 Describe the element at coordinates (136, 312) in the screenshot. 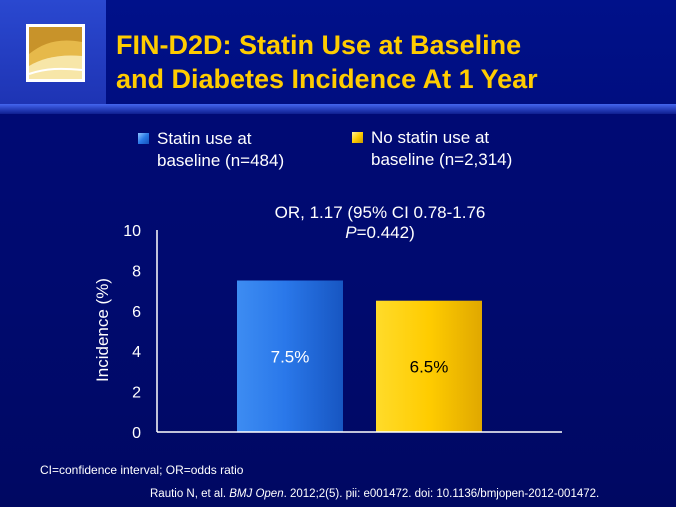

I see `y-tick-label: 6` at that location.